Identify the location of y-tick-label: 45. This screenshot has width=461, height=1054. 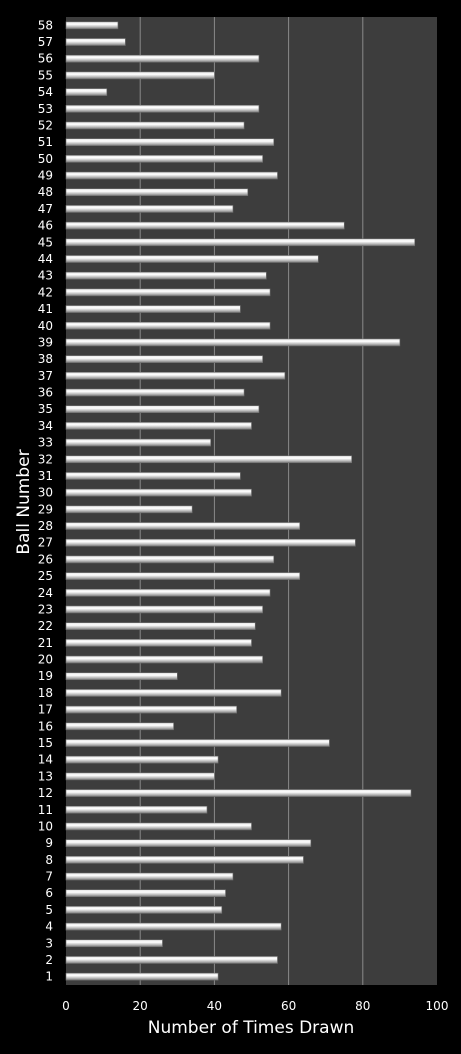
(45, 242).